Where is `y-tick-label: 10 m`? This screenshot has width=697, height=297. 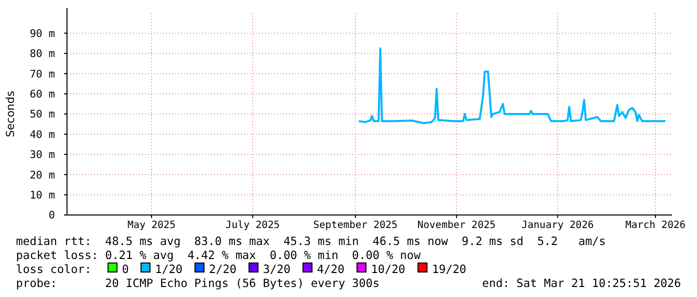 y-tick-label: 10 m is located at coordinates (42, 195).